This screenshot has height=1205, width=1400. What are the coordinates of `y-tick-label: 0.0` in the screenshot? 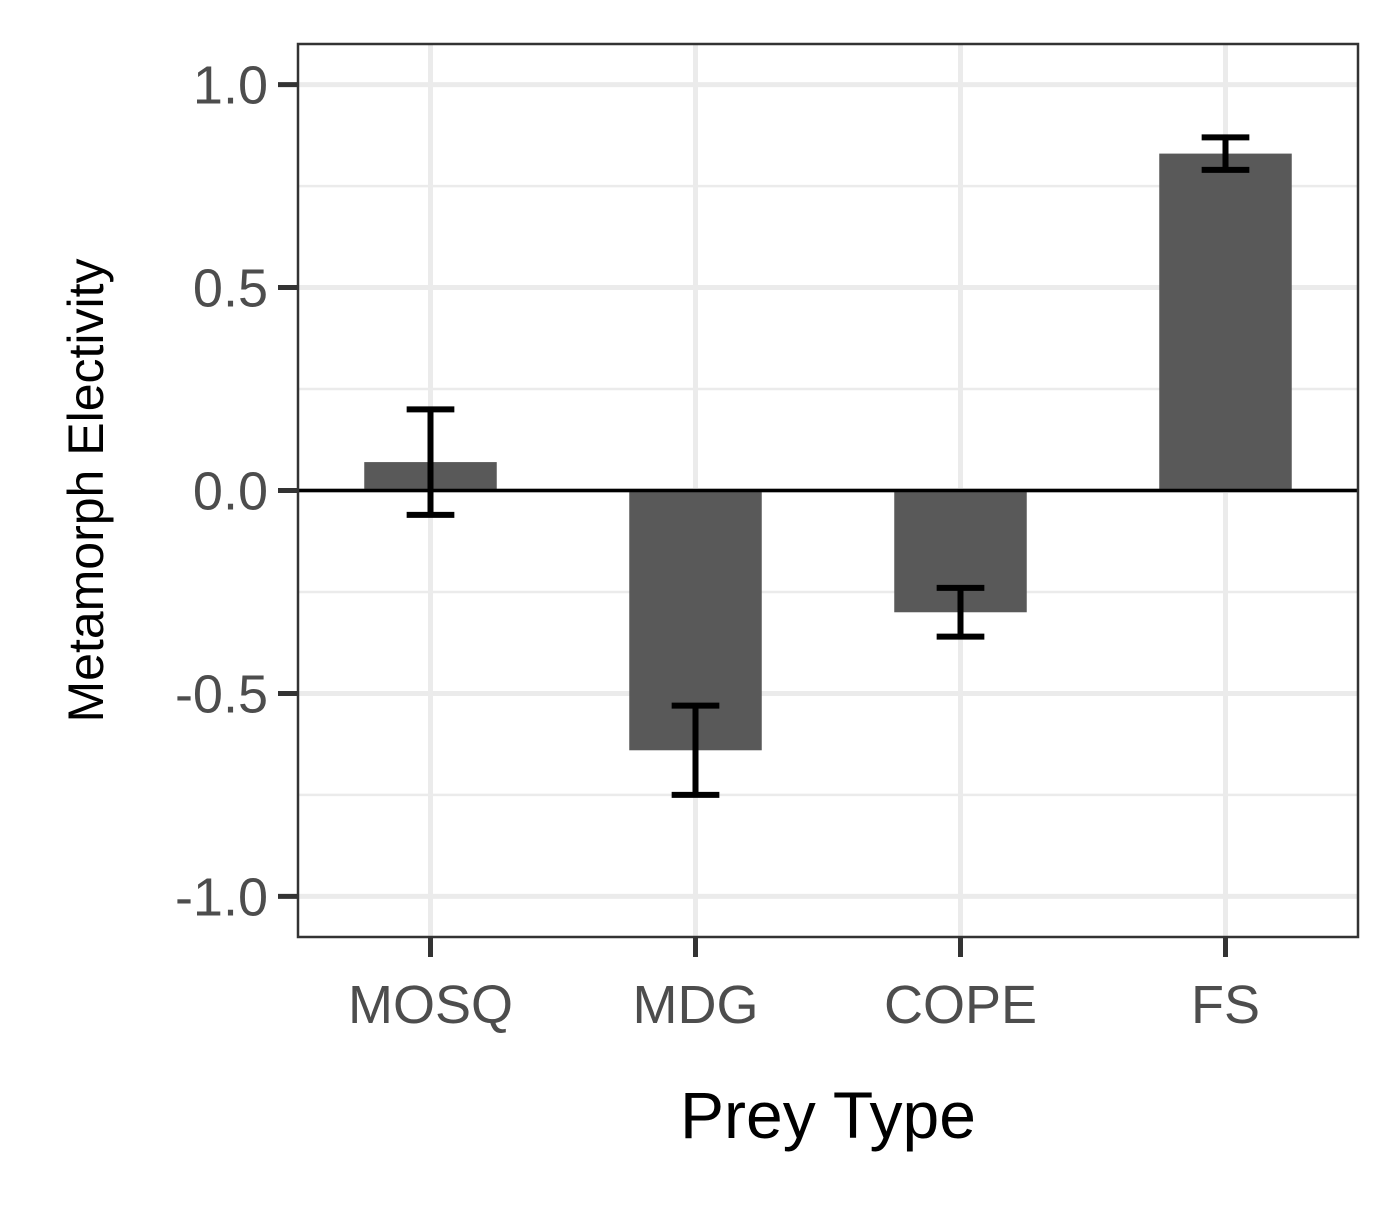 It's located at (230, 492).